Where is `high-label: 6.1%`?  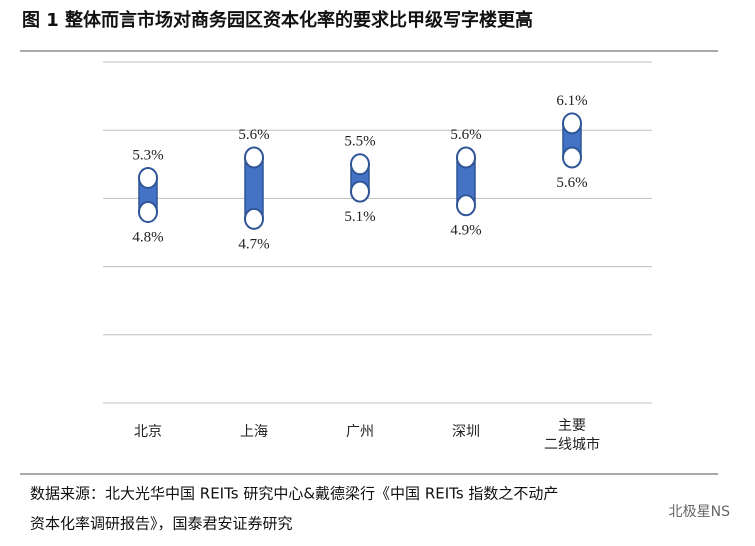 high-label: 6.1% is located at coordinates (571, 101).